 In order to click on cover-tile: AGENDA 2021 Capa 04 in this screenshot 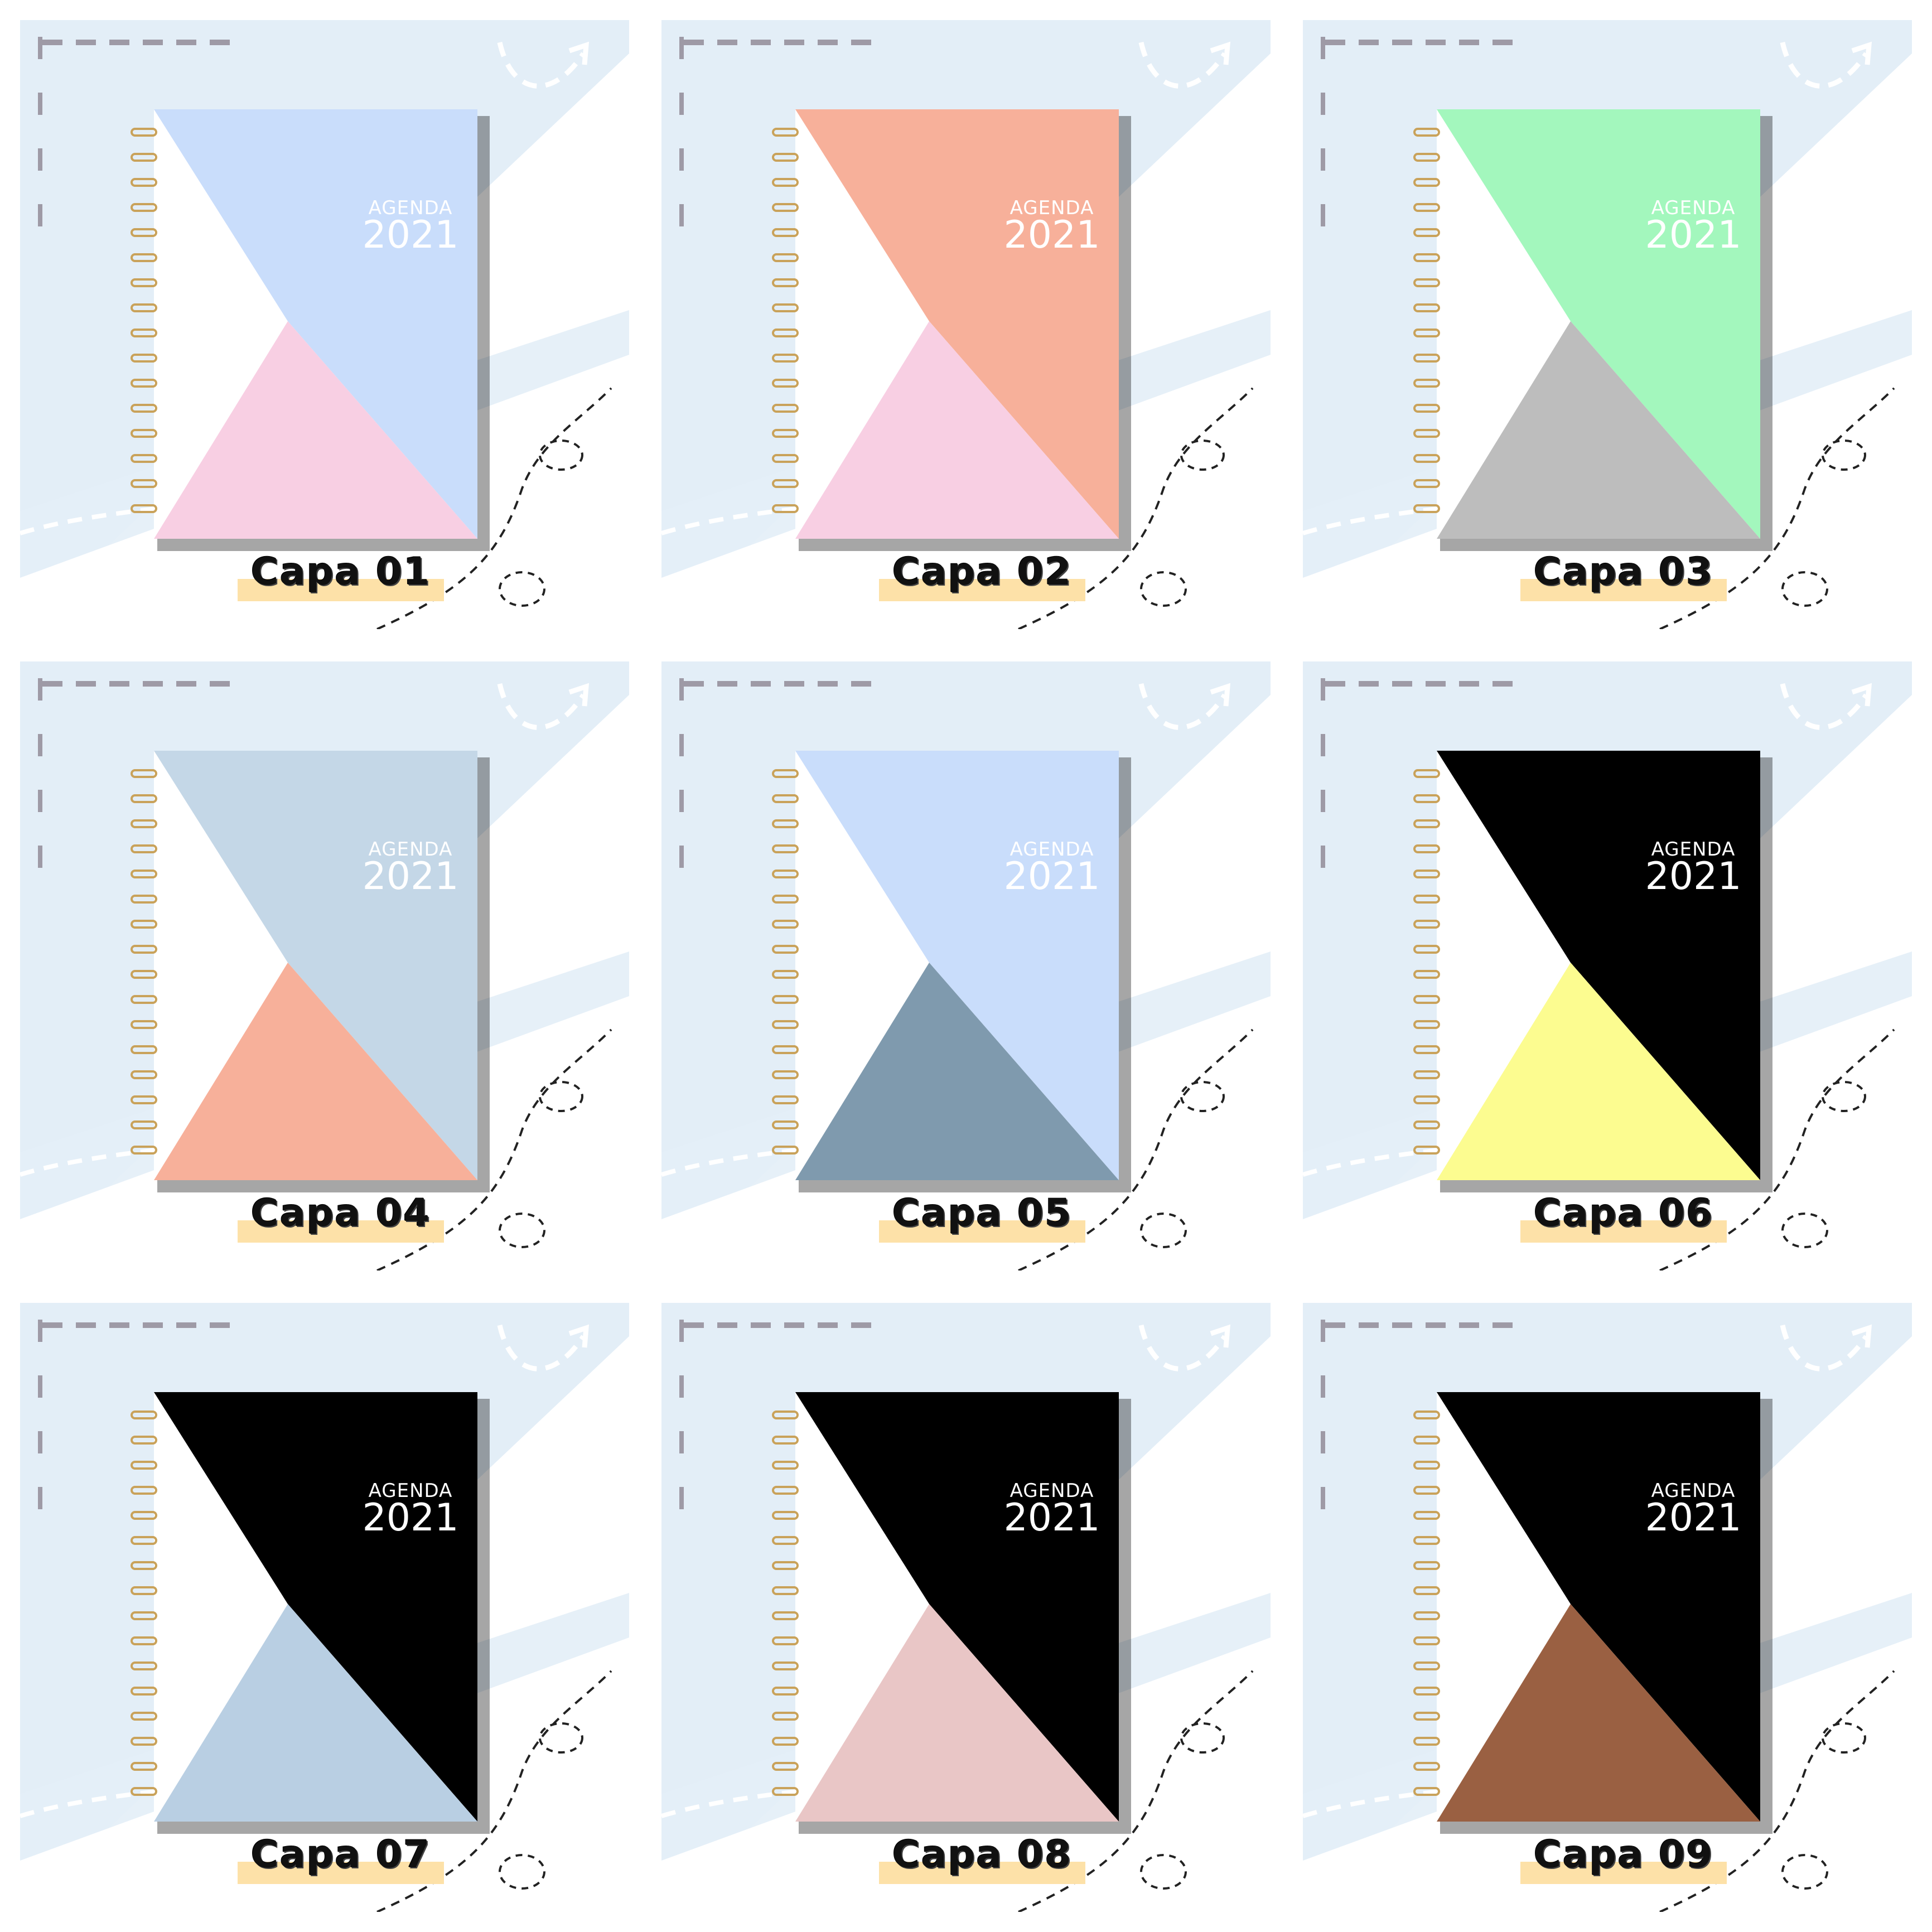, I will do `click(324, 966)`.